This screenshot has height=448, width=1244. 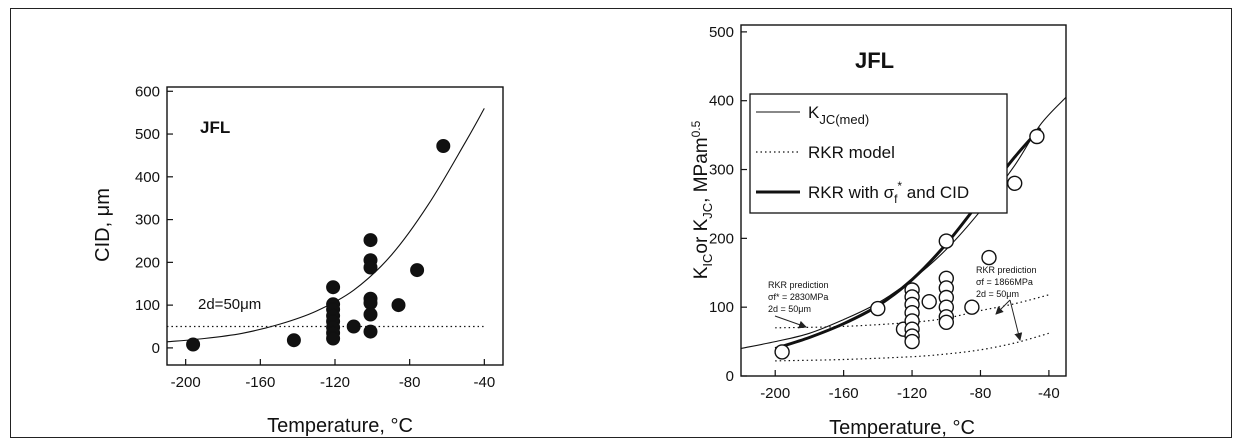 I want to click on chart2-ytick-label: 500, so click(x=721, y=32).